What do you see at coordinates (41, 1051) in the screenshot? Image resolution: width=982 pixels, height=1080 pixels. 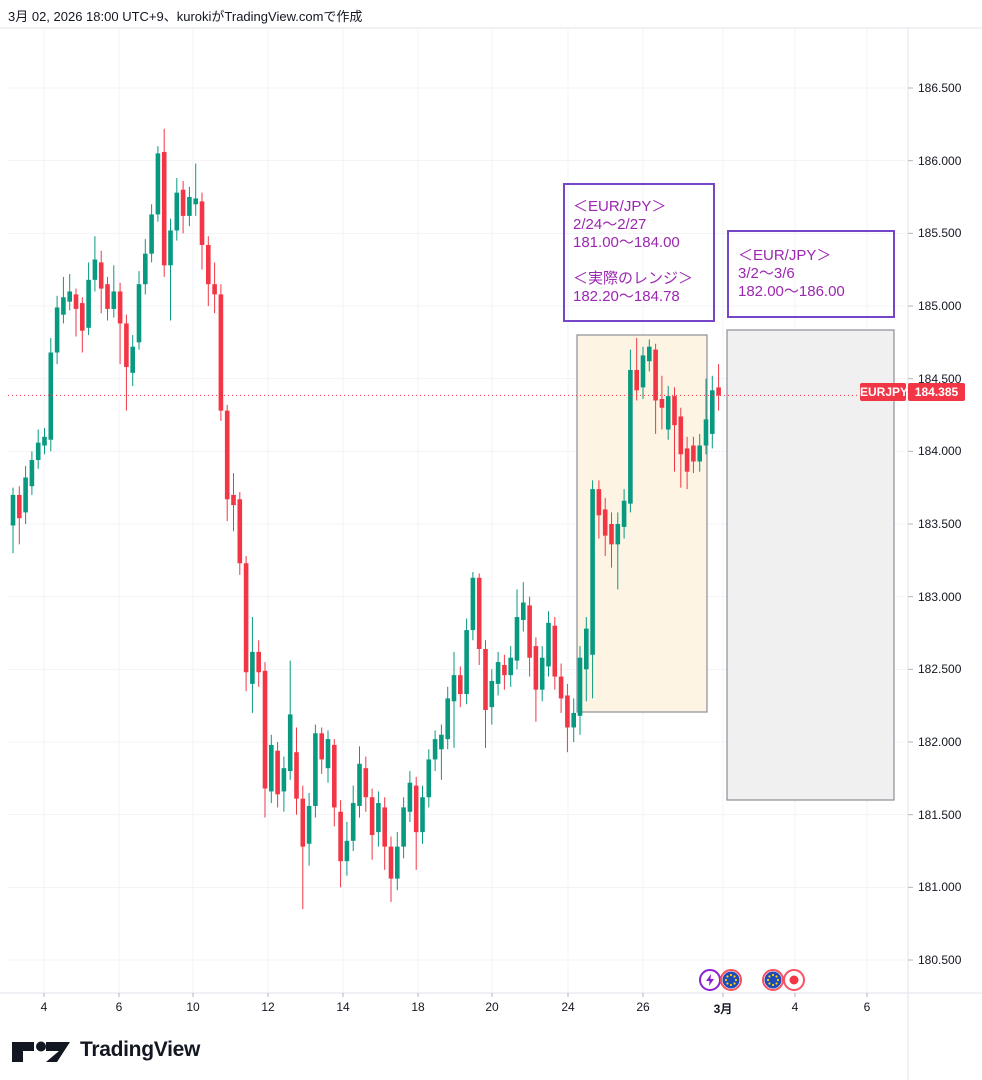 I see `tradingview-logo-icon` at bounding box center [41, 1051].